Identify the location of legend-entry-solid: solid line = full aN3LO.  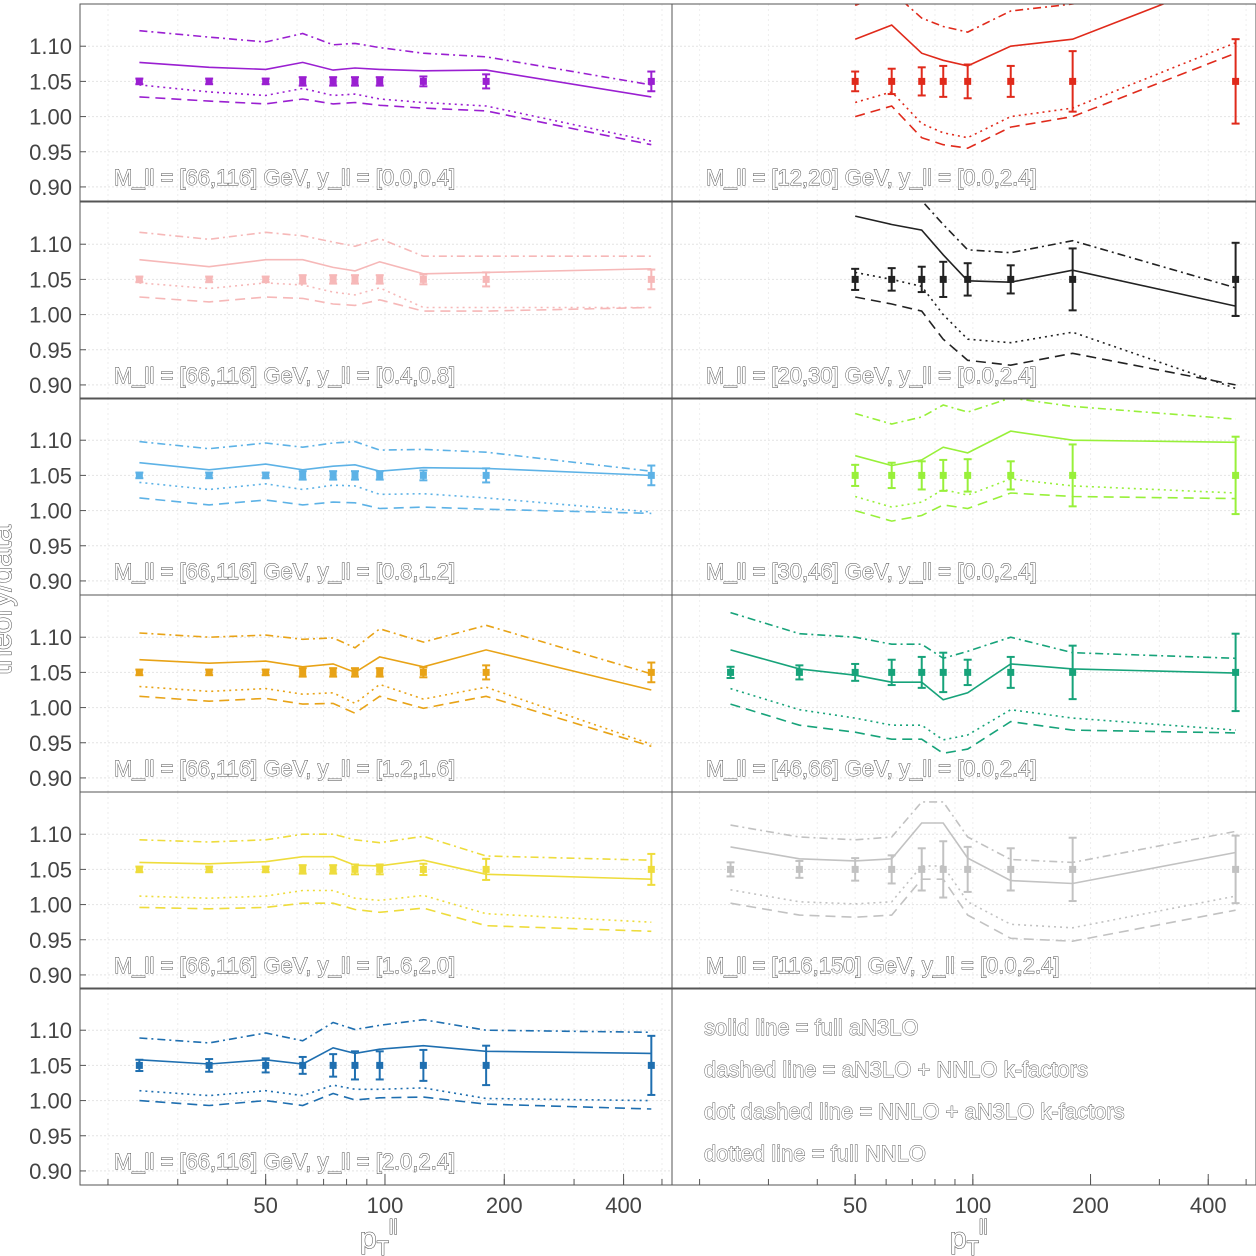
(811, 1027).